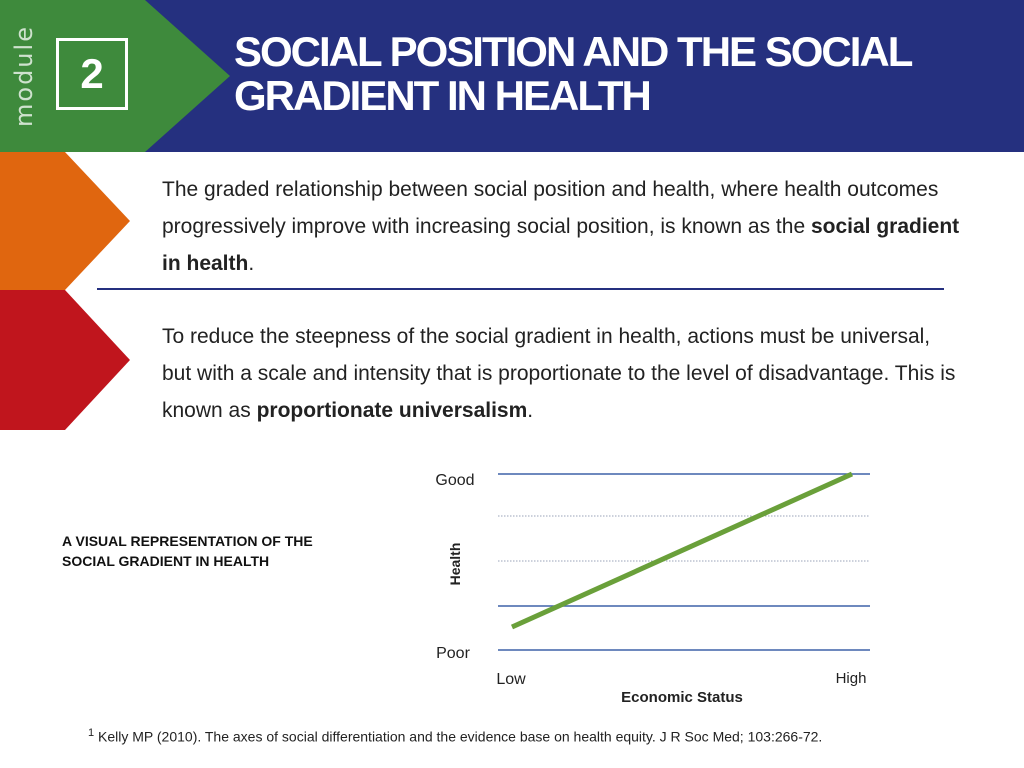 Image resolution: width=1024 pixels, height=768 pixels. Describe the element at coordinates (24, 76) in the screenshot. I see `module-label: module` at that location.